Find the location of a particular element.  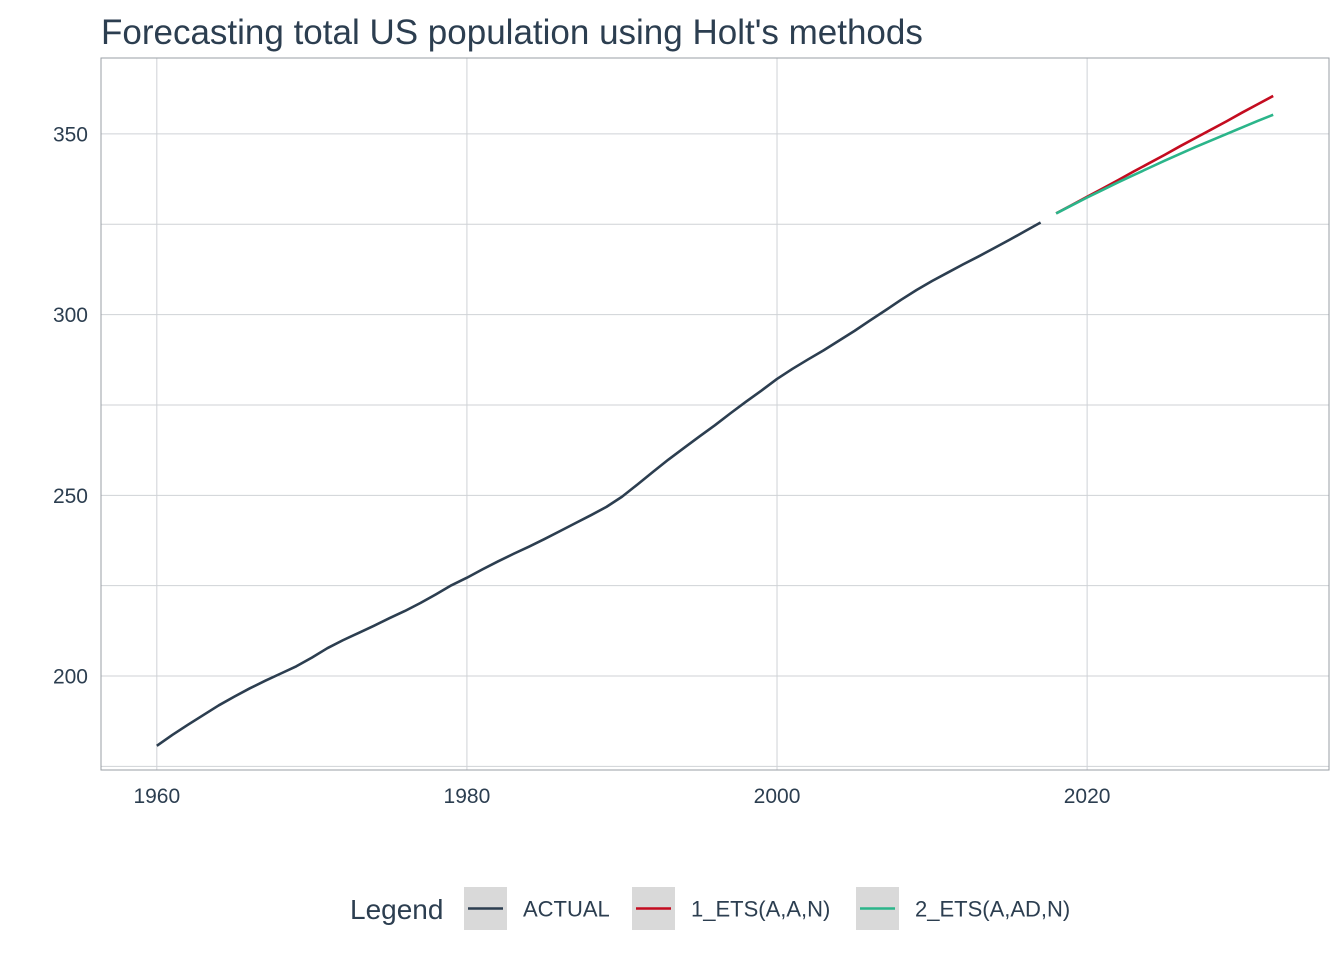

legend-label: 1_ETS(A,A,N) is located at coordinates (760, 909).